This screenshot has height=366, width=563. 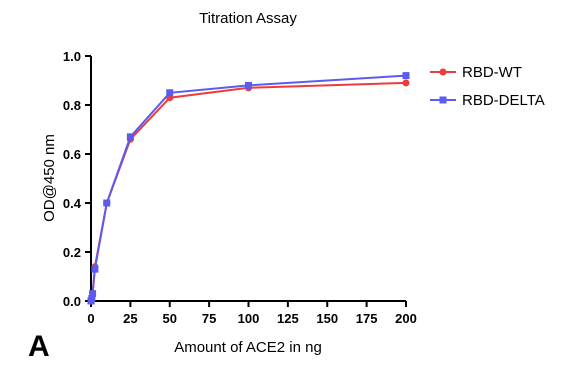 What do you see at coordinates (72, 301) in the screenshot?
I see `y-tick-label: 0.0` at bounding box center [72, 301].